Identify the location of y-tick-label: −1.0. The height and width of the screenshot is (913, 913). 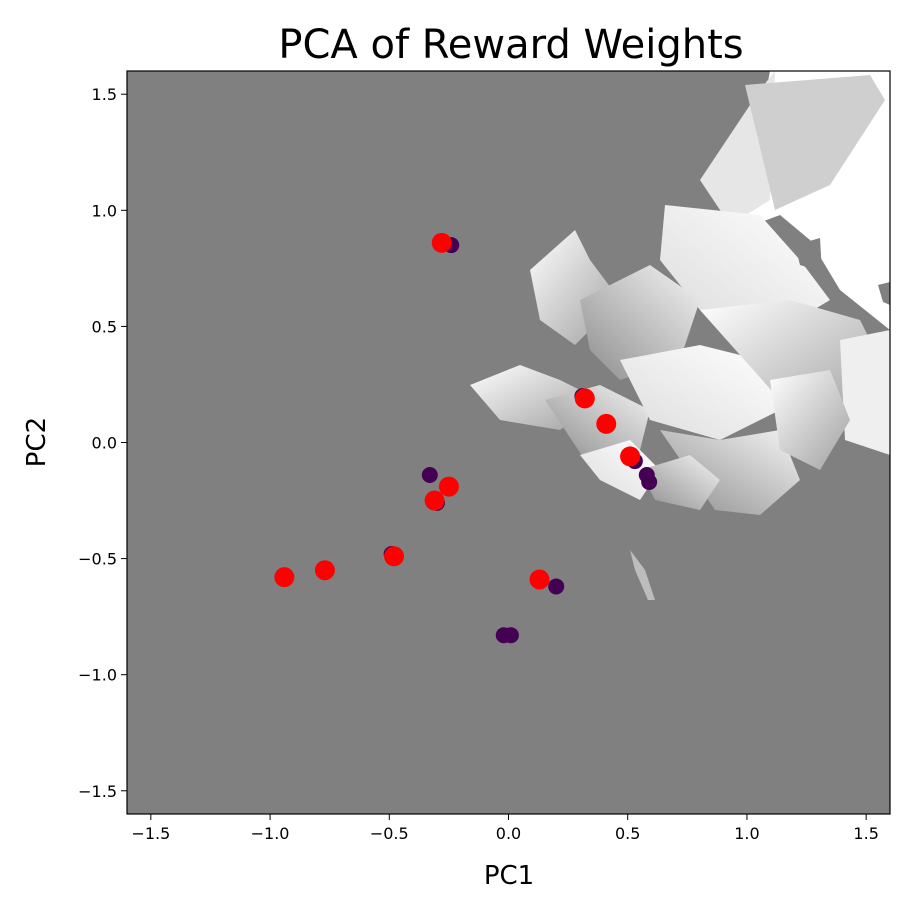
(97, 675).